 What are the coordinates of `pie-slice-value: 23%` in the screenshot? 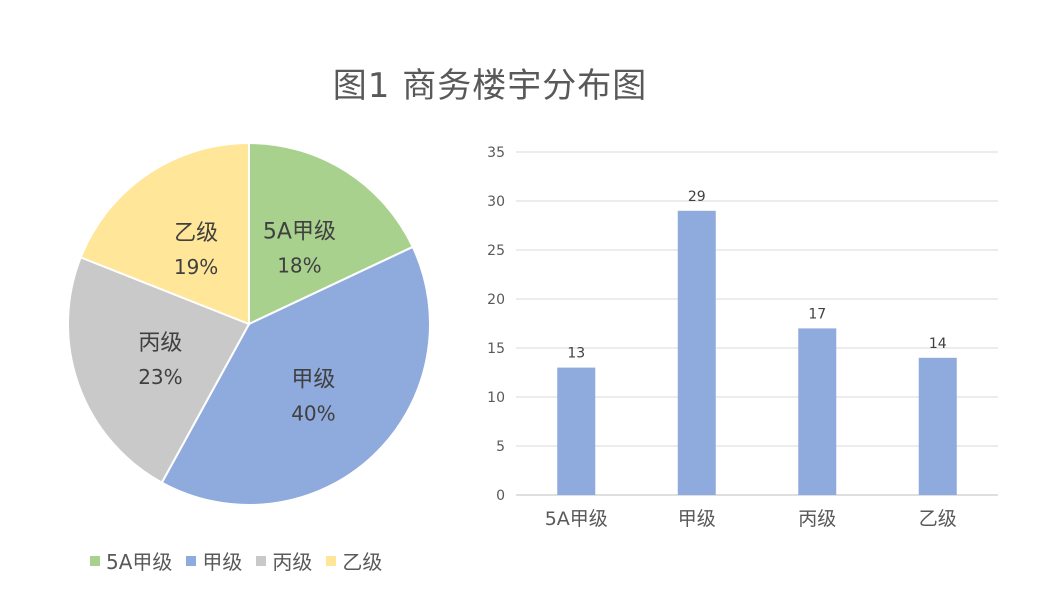 It's located at (160, 377).